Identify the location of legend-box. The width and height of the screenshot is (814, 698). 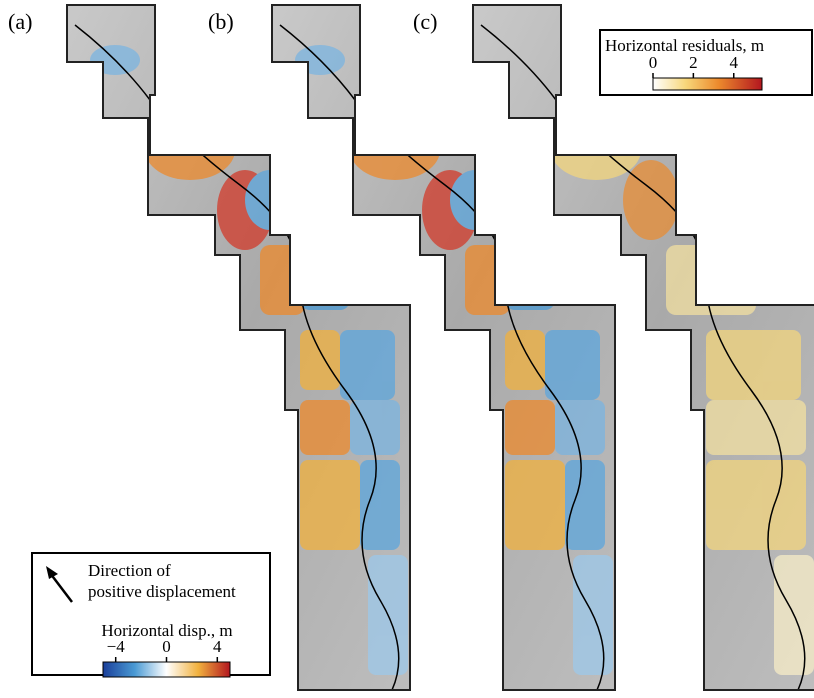
(151, 614).